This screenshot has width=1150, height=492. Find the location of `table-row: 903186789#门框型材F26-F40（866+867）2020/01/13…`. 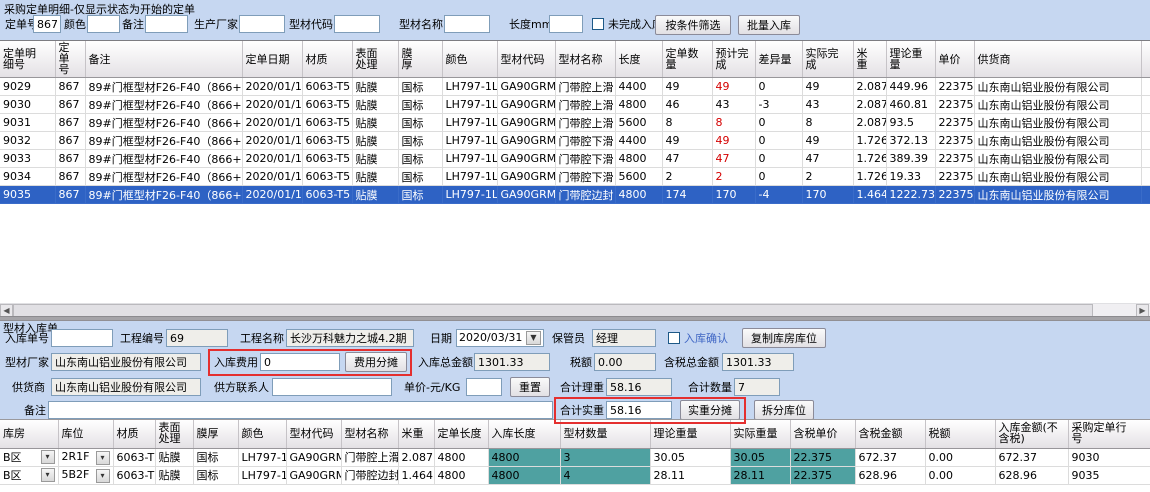

table-row: 903186789#门框型材F26-F40（866+867）2020/01/13… is located at coordinates (575, 122).